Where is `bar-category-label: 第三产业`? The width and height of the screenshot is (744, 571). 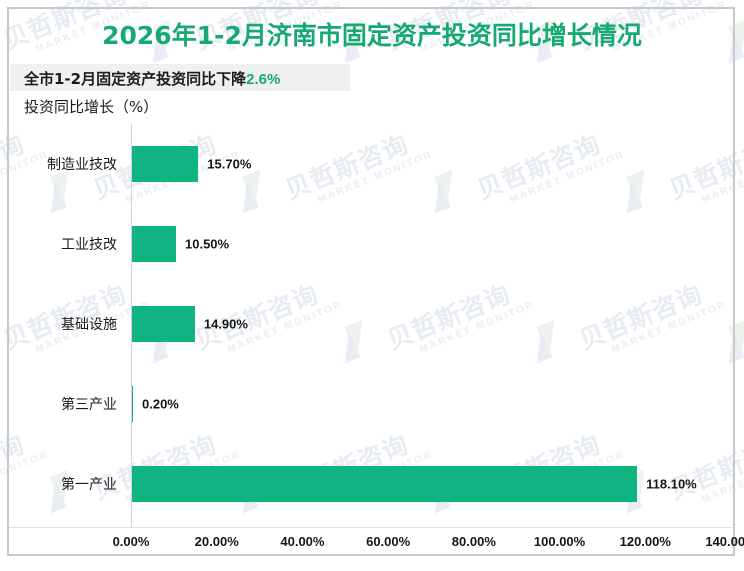 bar-category-label: 第三产业 is located at coordinates (89, 405).